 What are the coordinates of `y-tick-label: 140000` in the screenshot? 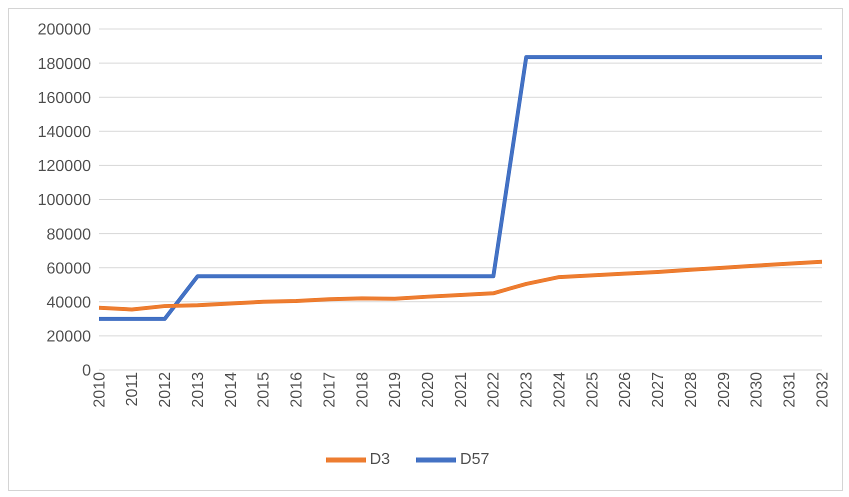 It's located at (65, 132).